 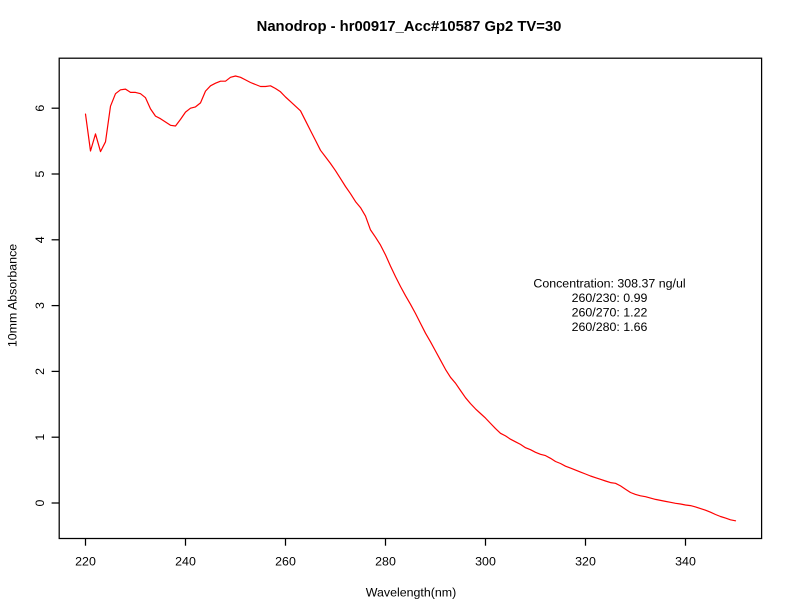 What do you see at coordinates (411, 593) in the screenshot?
I see `svg-text: Wavelength(nm)` at bounding box center [411, 593].